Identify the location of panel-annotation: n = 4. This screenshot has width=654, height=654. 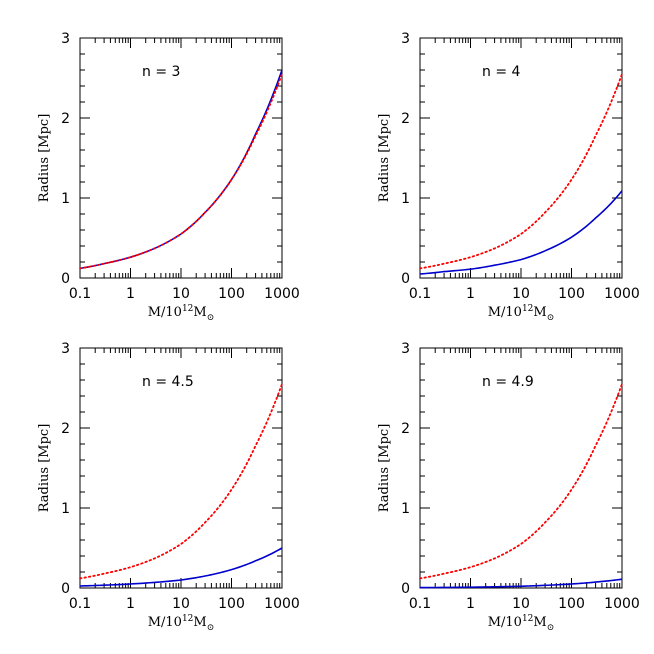
(501, 72).